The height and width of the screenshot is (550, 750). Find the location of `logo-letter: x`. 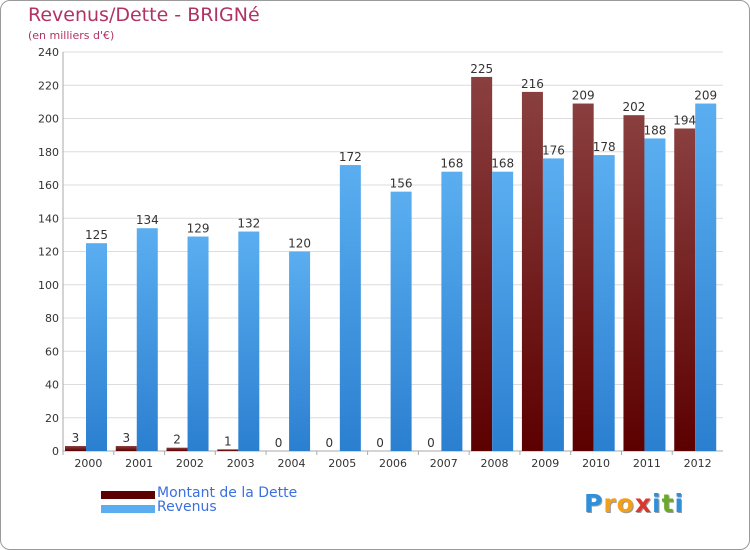

logo-letter: x is located at coordinates (643, 503).